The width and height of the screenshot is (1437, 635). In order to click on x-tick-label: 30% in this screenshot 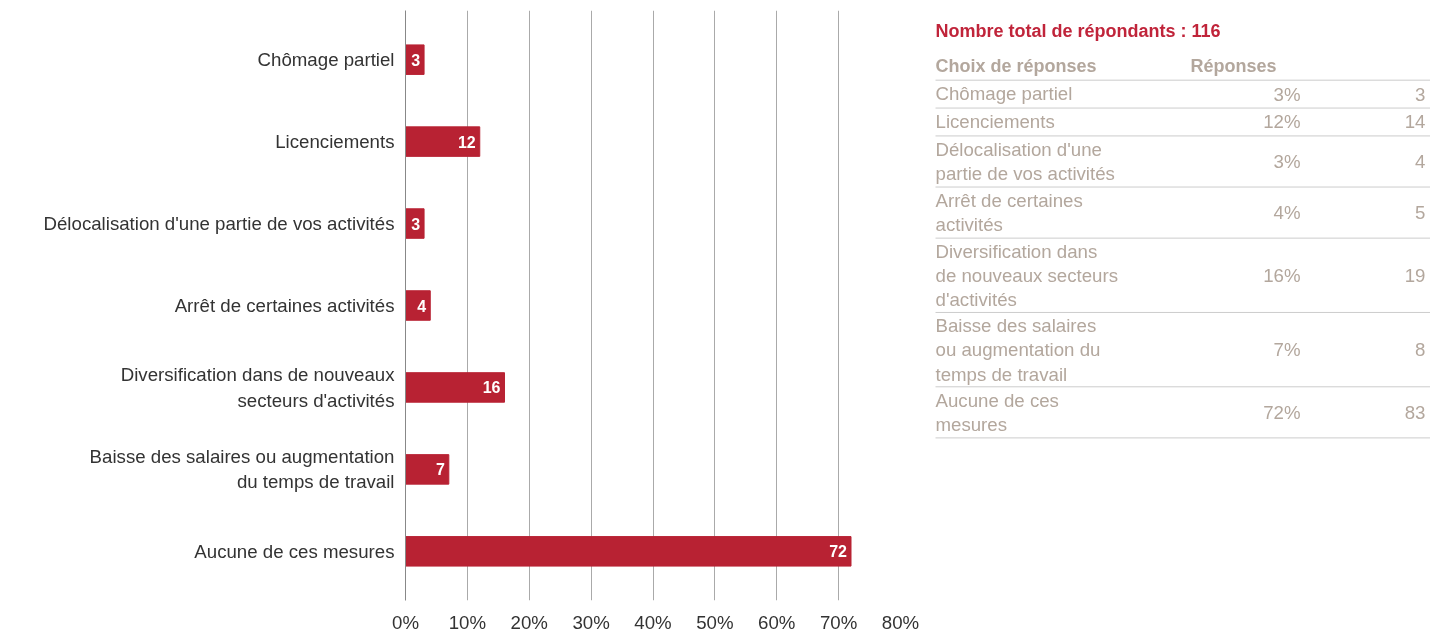, I will do `click(591, 622)`.